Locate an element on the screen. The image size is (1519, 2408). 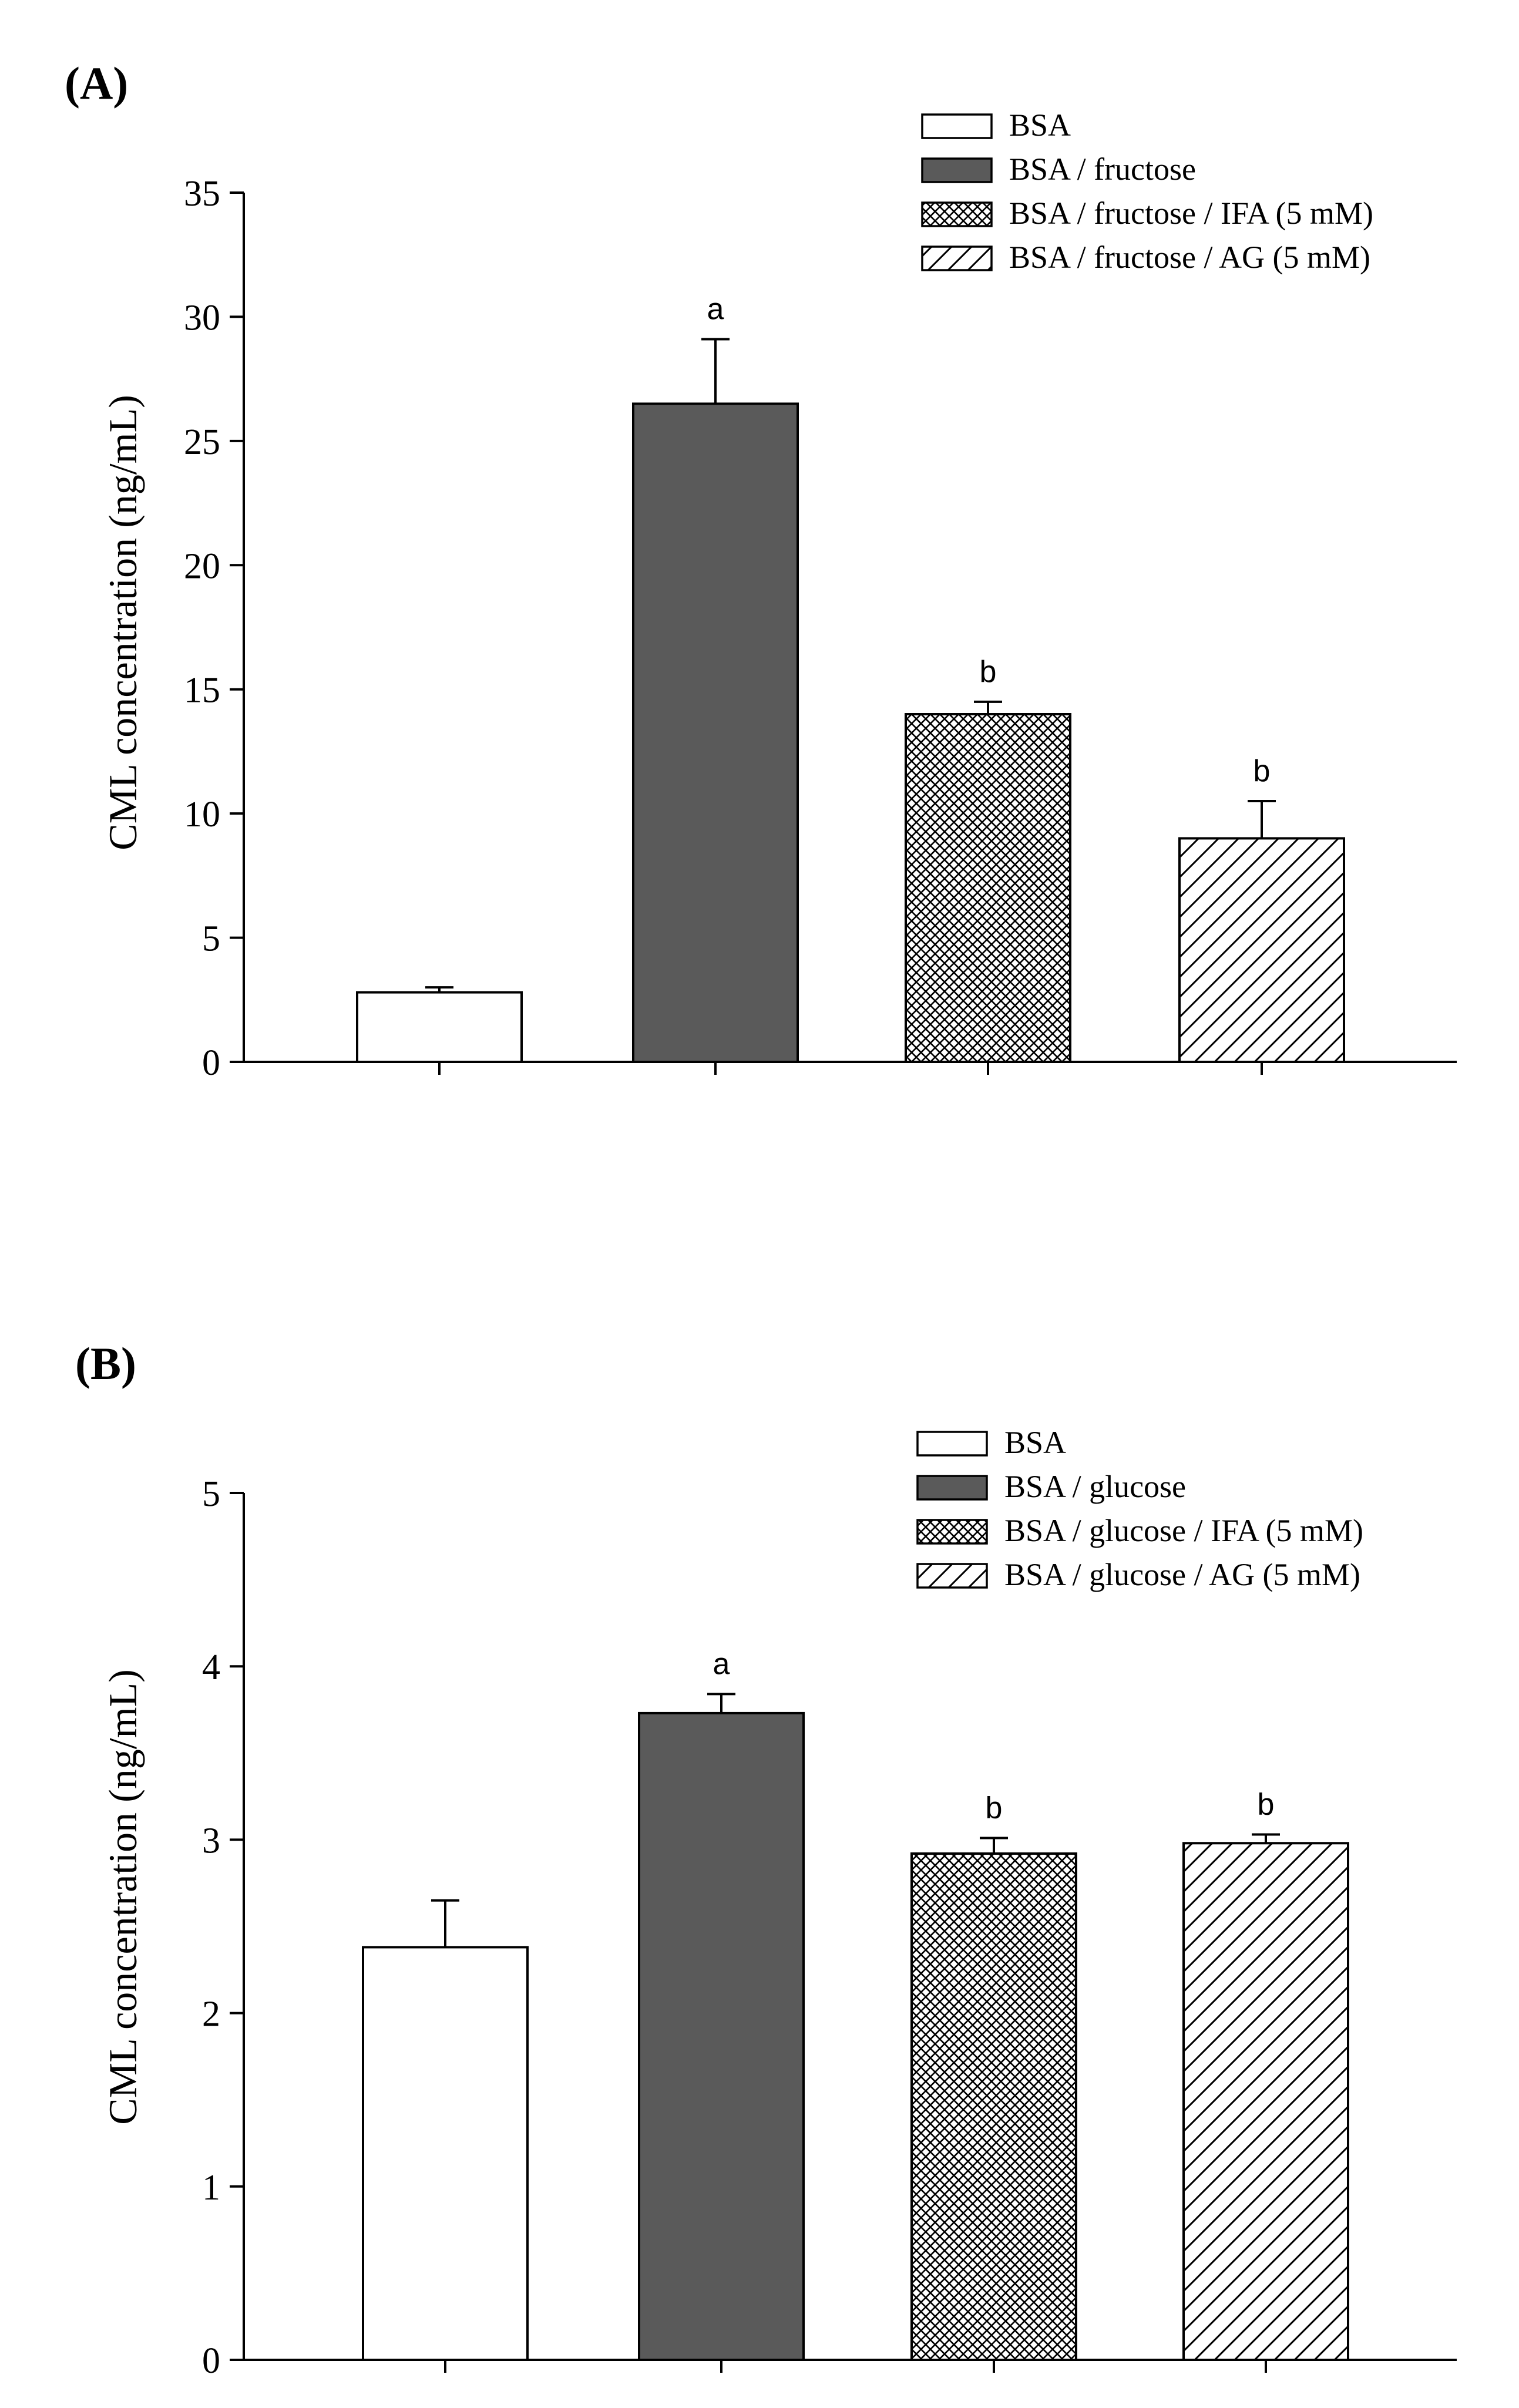
panel-a-y-tick-label: 25 is located at coordinates (202, 442).